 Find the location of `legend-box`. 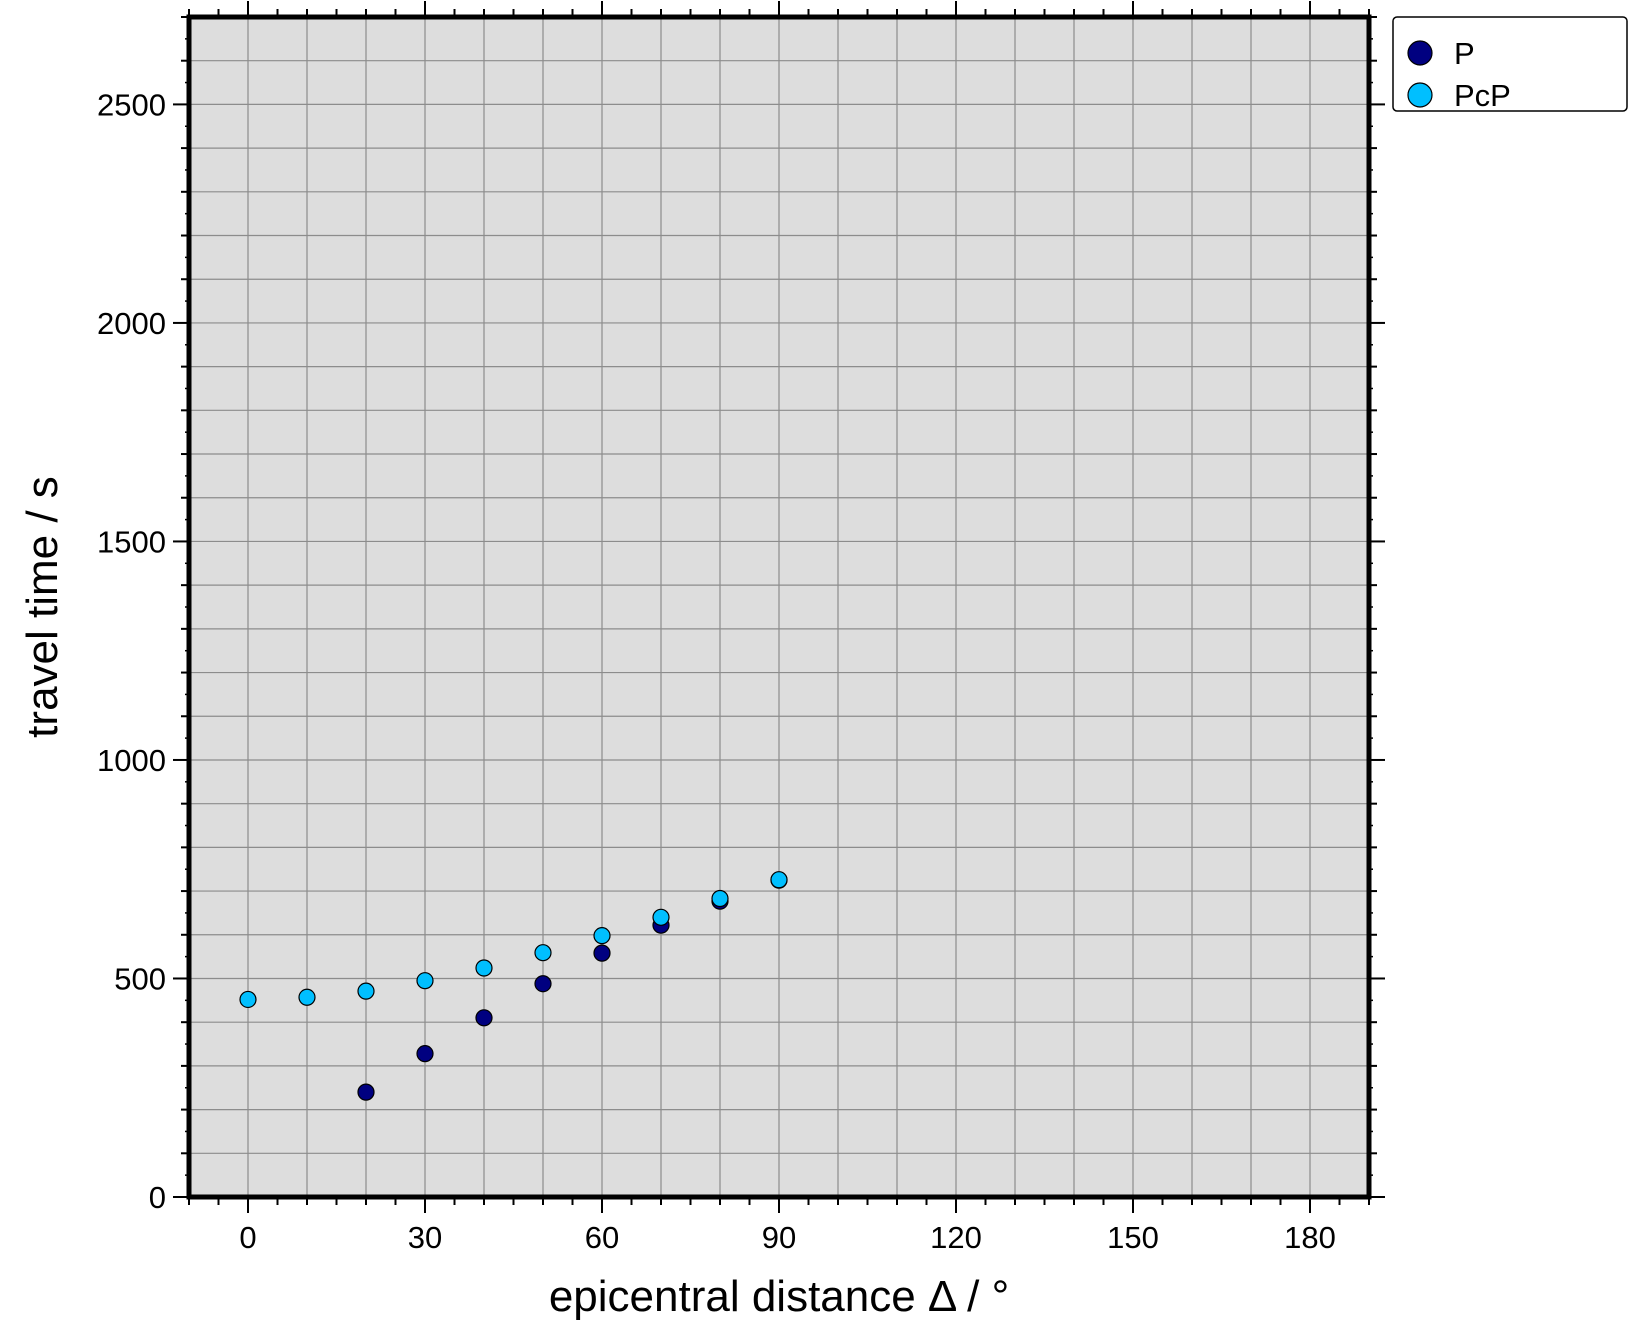

legend-box is located at coordinates (1510, 64).